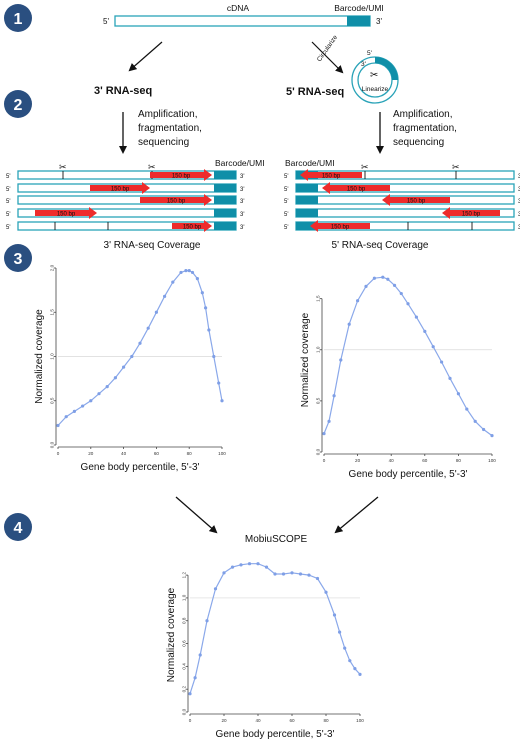 The width and height of the screenshot is (520, 750). Describe the element at coordinates (380, 245) in the screenshot. I see `plot-title-5prime: 5' RNA-seq Coverage` at that location.